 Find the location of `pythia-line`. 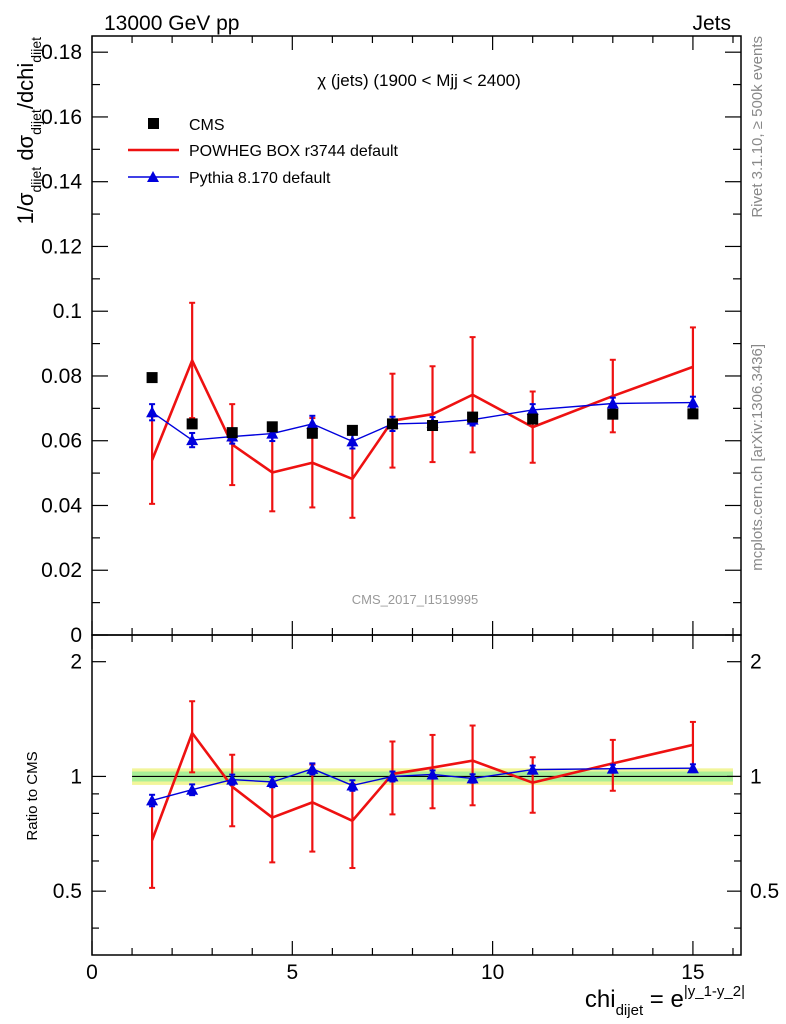

pythia-line is located at coordinates (422, 422).